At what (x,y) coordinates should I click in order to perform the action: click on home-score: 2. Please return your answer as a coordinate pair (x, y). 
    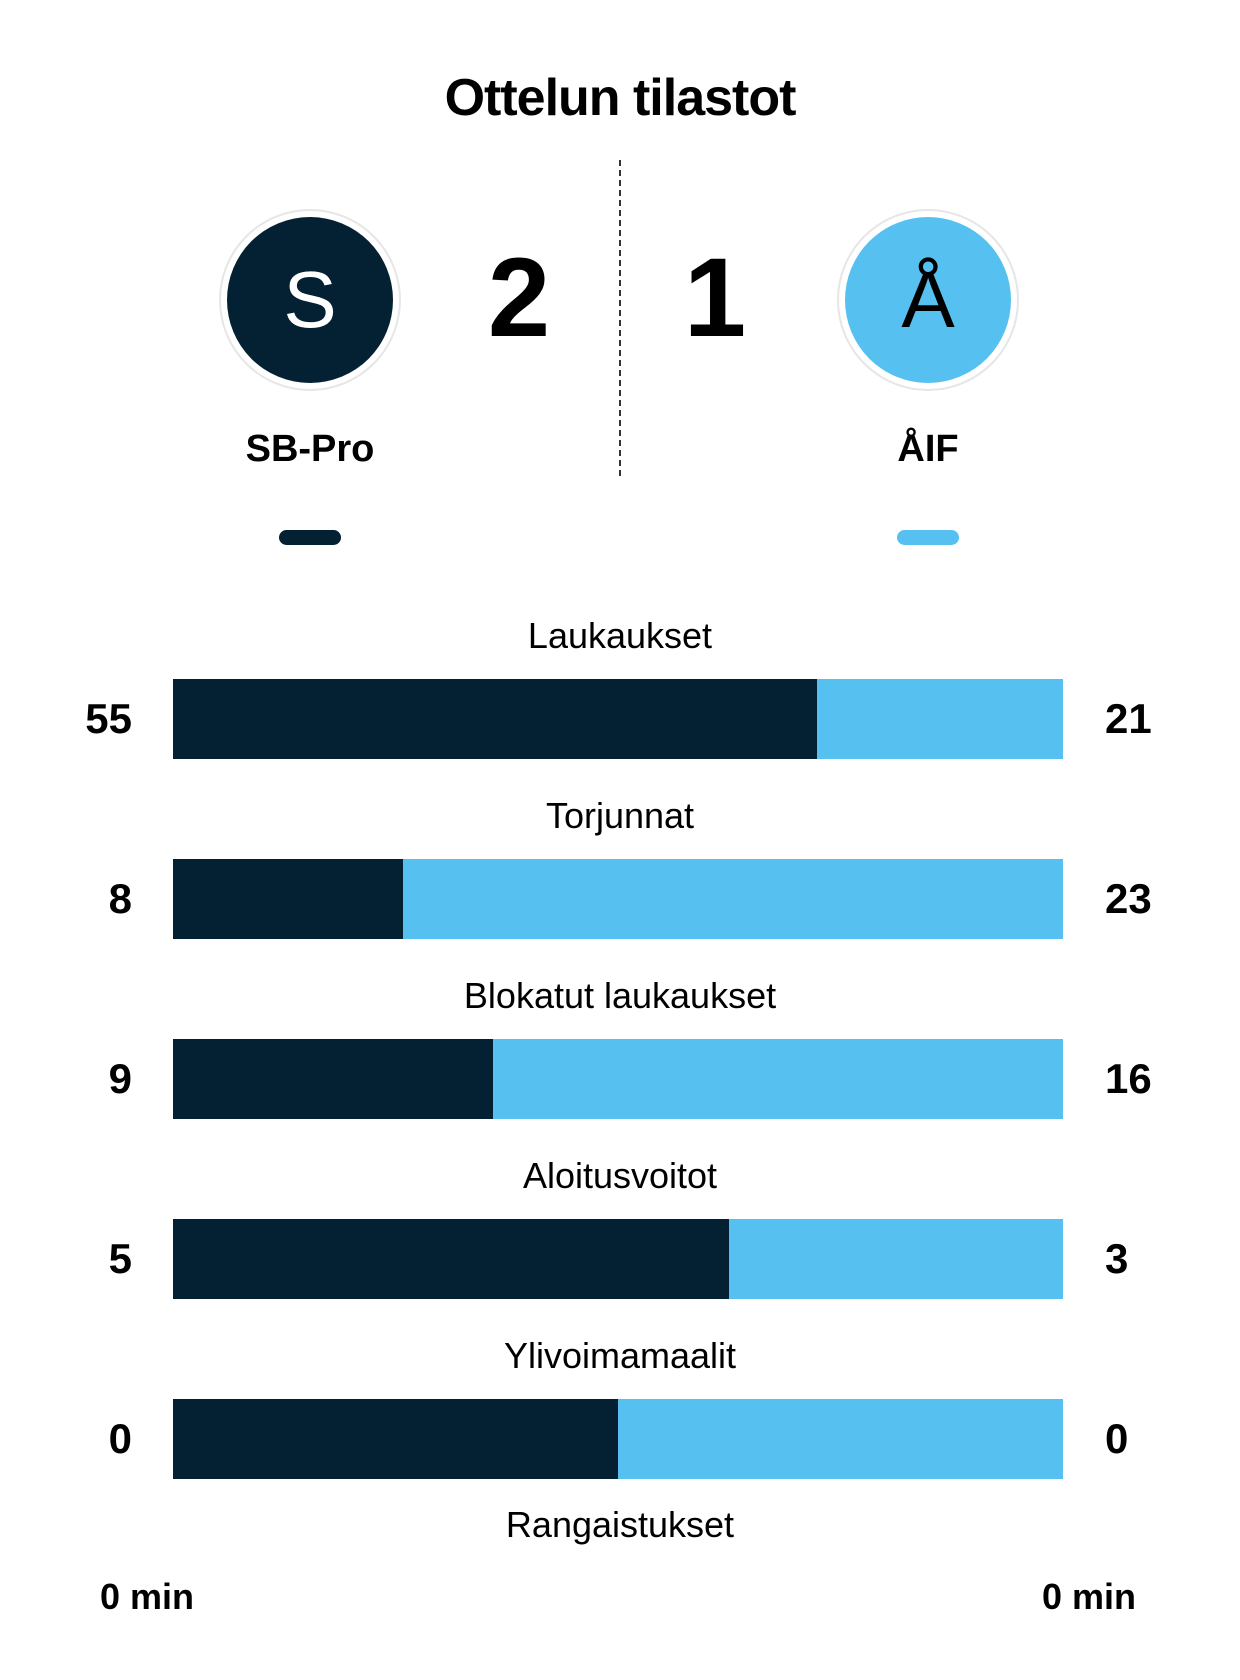
    Looking at the image, I should click on (519, 297).